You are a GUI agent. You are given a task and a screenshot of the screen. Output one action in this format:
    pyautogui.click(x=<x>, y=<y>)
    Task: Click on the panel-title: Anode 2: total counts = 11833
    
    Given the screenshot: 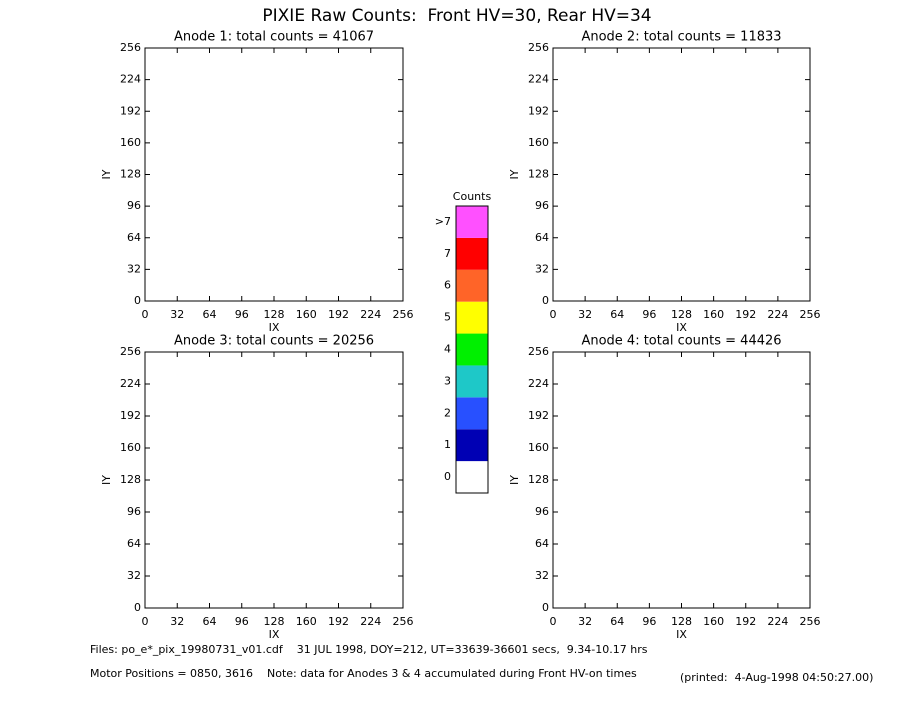 What is the action you would take?
    pyautogui.click(x=681, y=37)
    